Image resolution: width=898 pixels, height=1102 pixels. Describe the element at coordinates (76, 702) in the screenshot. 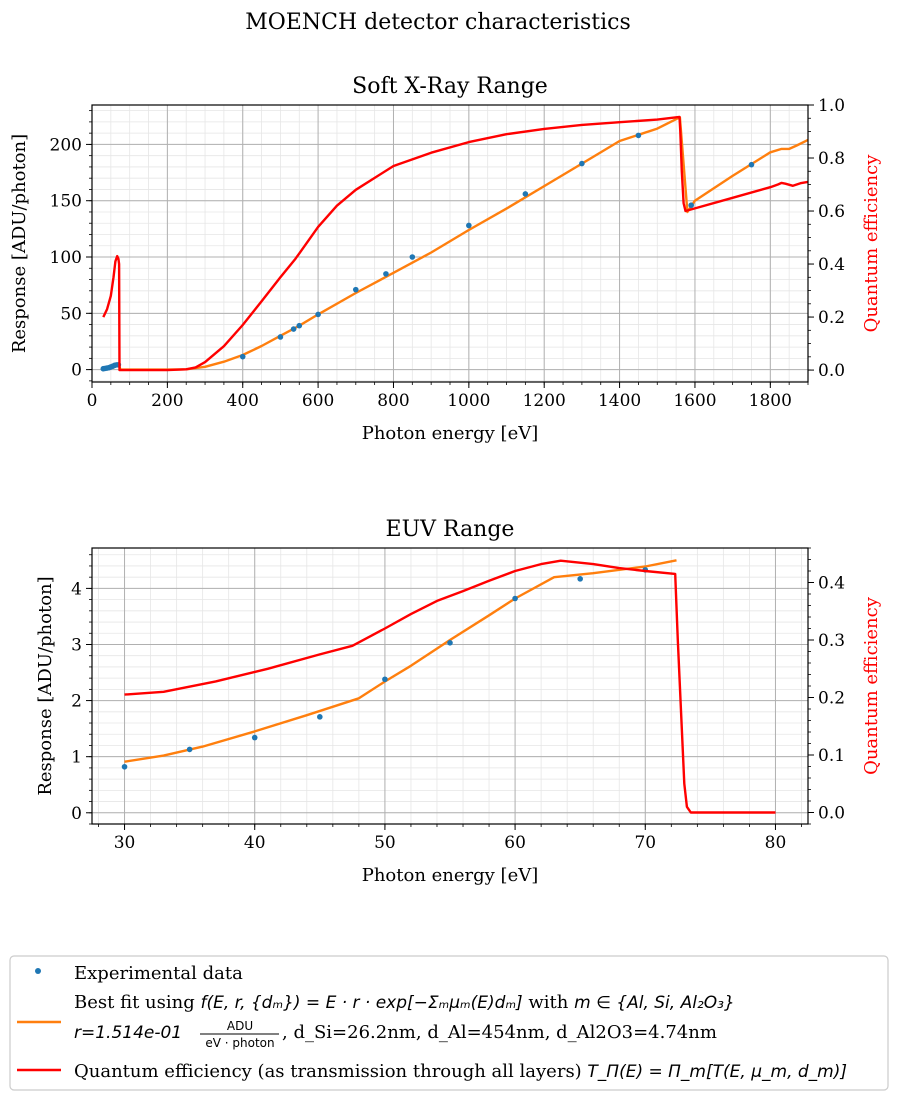

I see `euv-ytick-label: 2` at that location.